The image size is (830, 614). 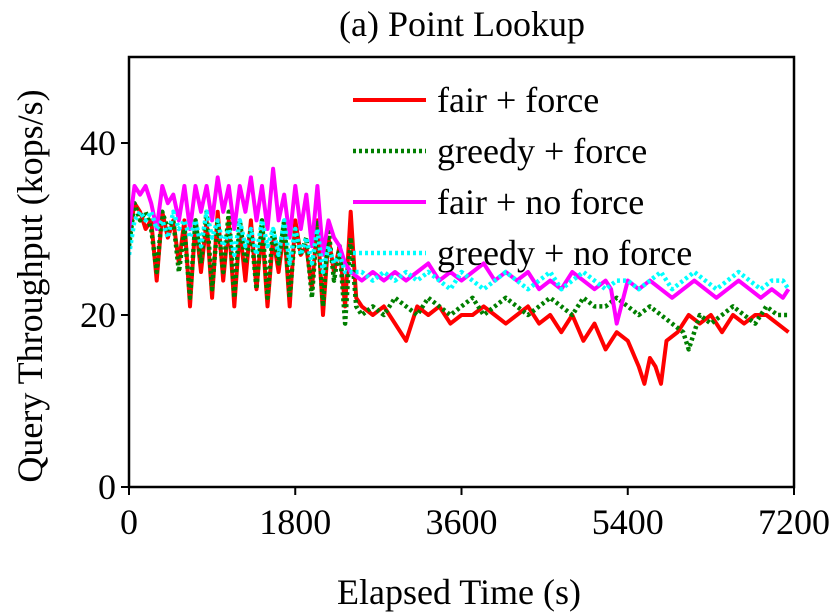 I want to click on legend-label: fair + force, so click(x=518, y=100).